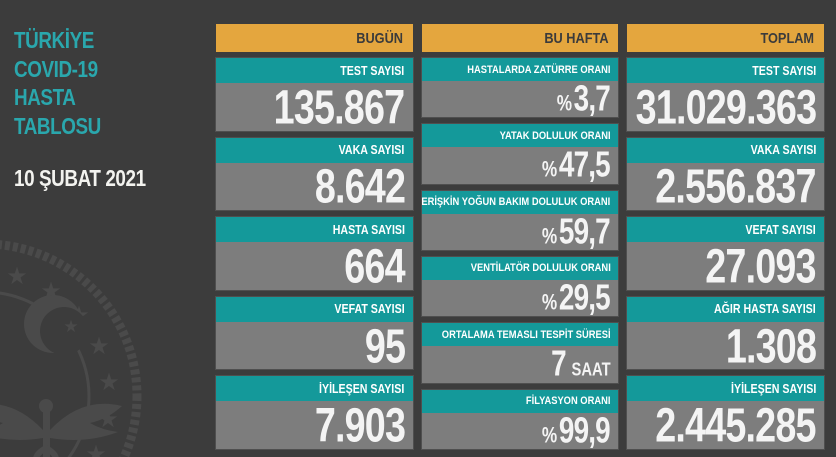 Image resolution: width=836 pixels, height=457 pixels. I want to click on page-title-line: TÜRKİYE, so click(54, 40).